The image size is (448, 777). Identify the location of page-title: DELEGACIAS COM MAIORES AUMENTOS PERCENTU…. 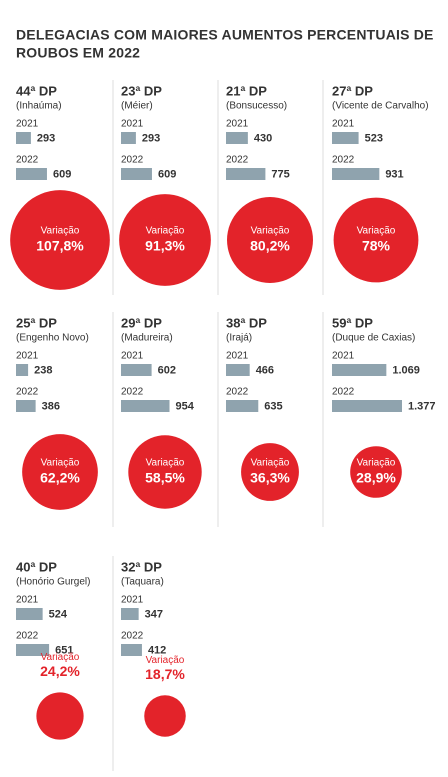
(225, 35).